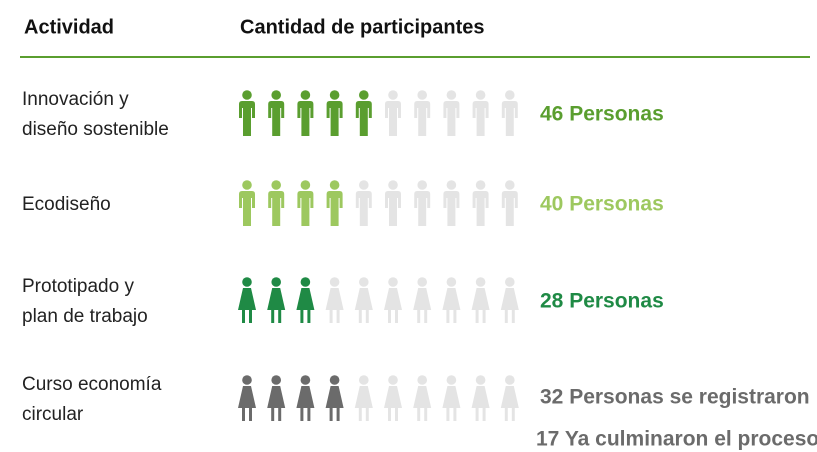 This screenshot has height=452, width=817. What do you see at coordinates (85, 316) in the screenshot?
I see `activity-label: plan de trabajo` at bounding box center [85, 316].